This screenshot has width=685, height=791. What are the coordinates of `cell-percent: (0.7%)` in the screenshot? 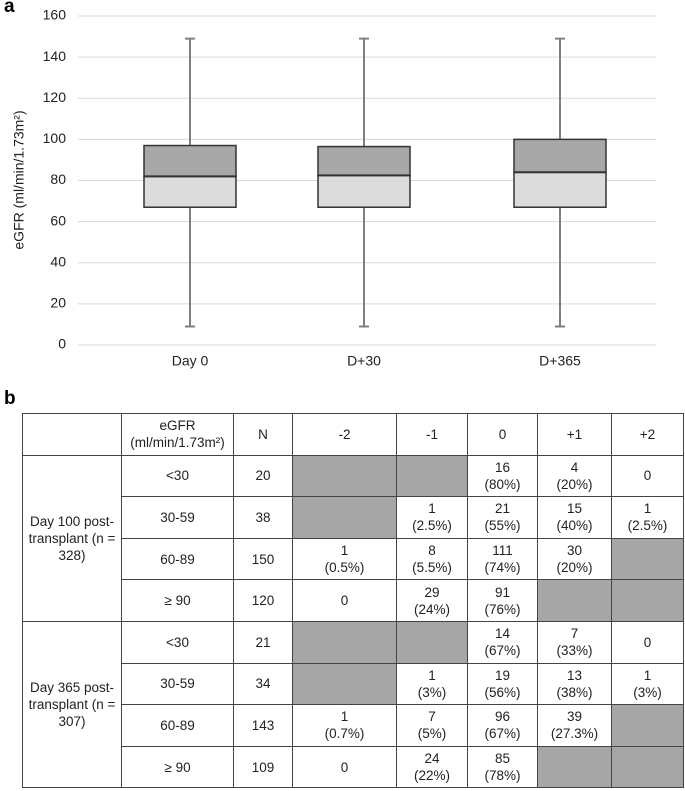 It's located at (344, 734).